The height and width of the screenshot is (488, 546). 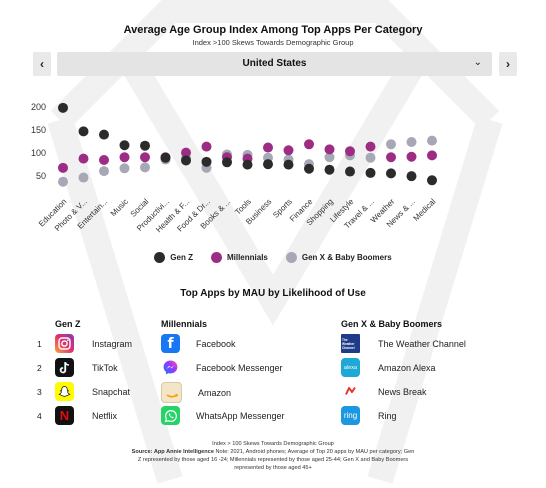 What do you see at coordinates (392, 324) in the screenshot?
I see `column-header-genx: Gen X & Baby Boomers` at bounding box center [392, 324].